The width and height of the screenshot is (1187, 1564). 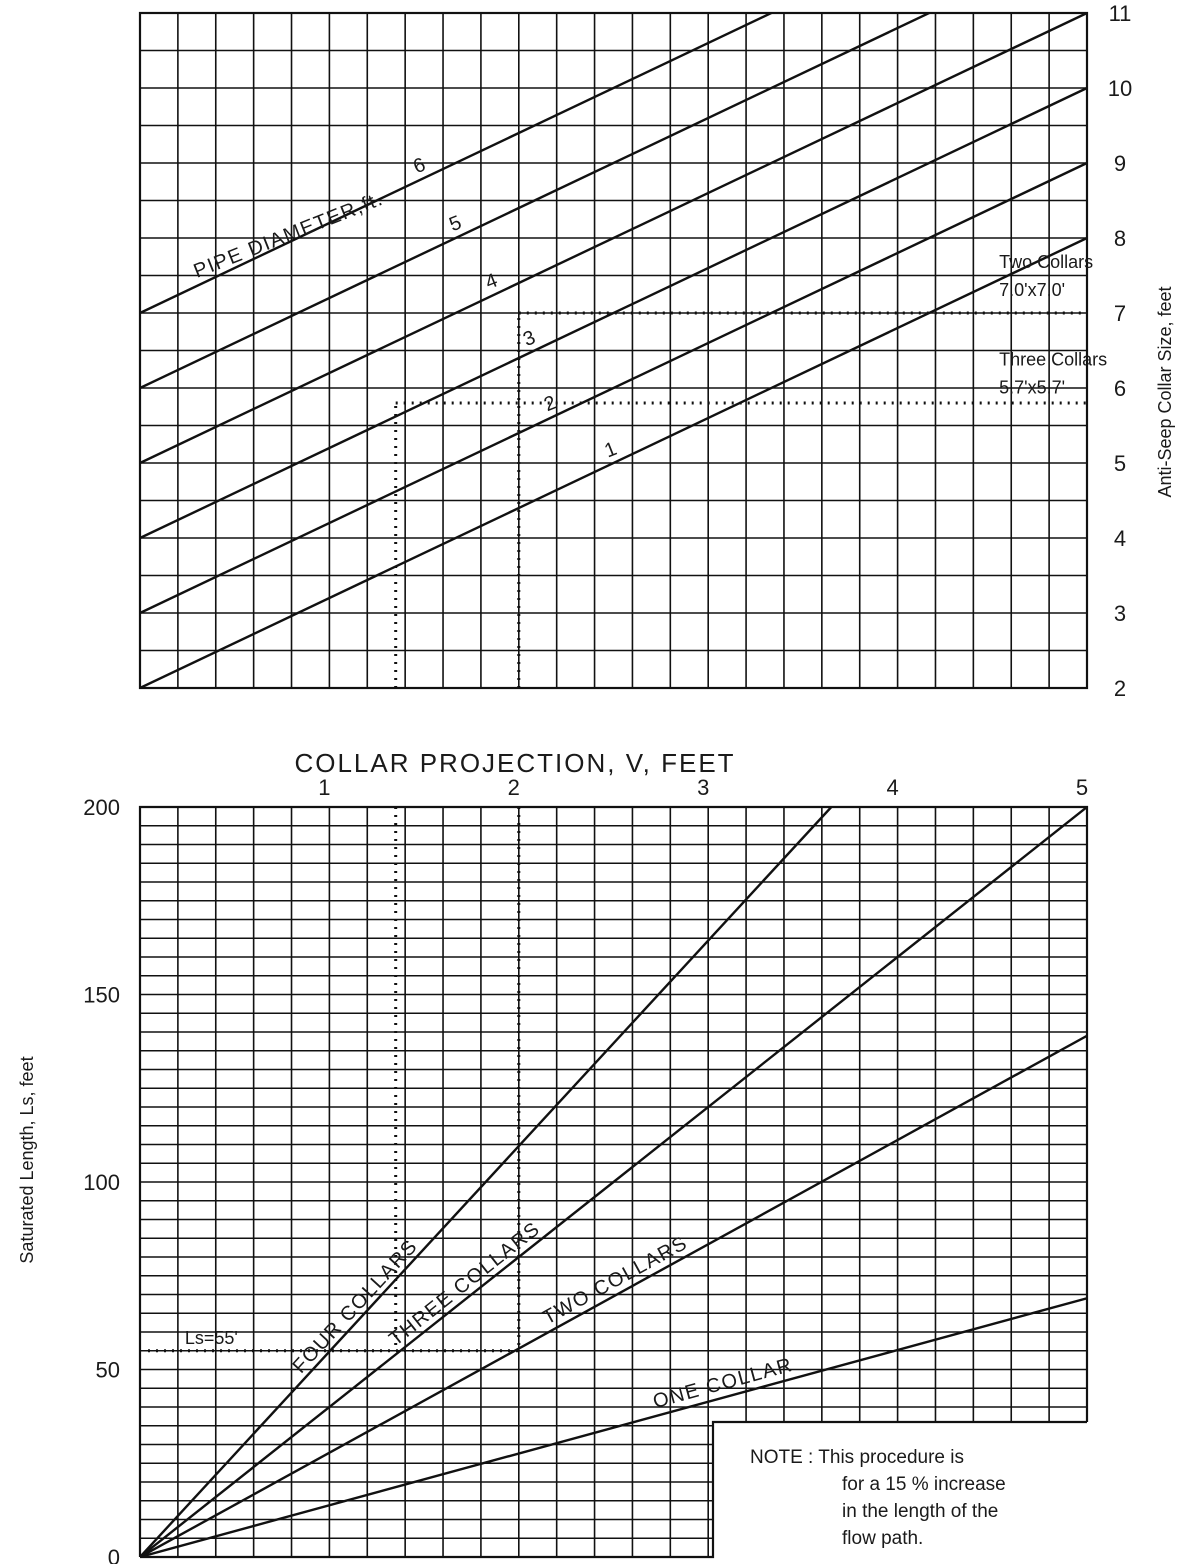 I want to click on pipe-diameter-label-5: 5, so click(x=456, y=223).